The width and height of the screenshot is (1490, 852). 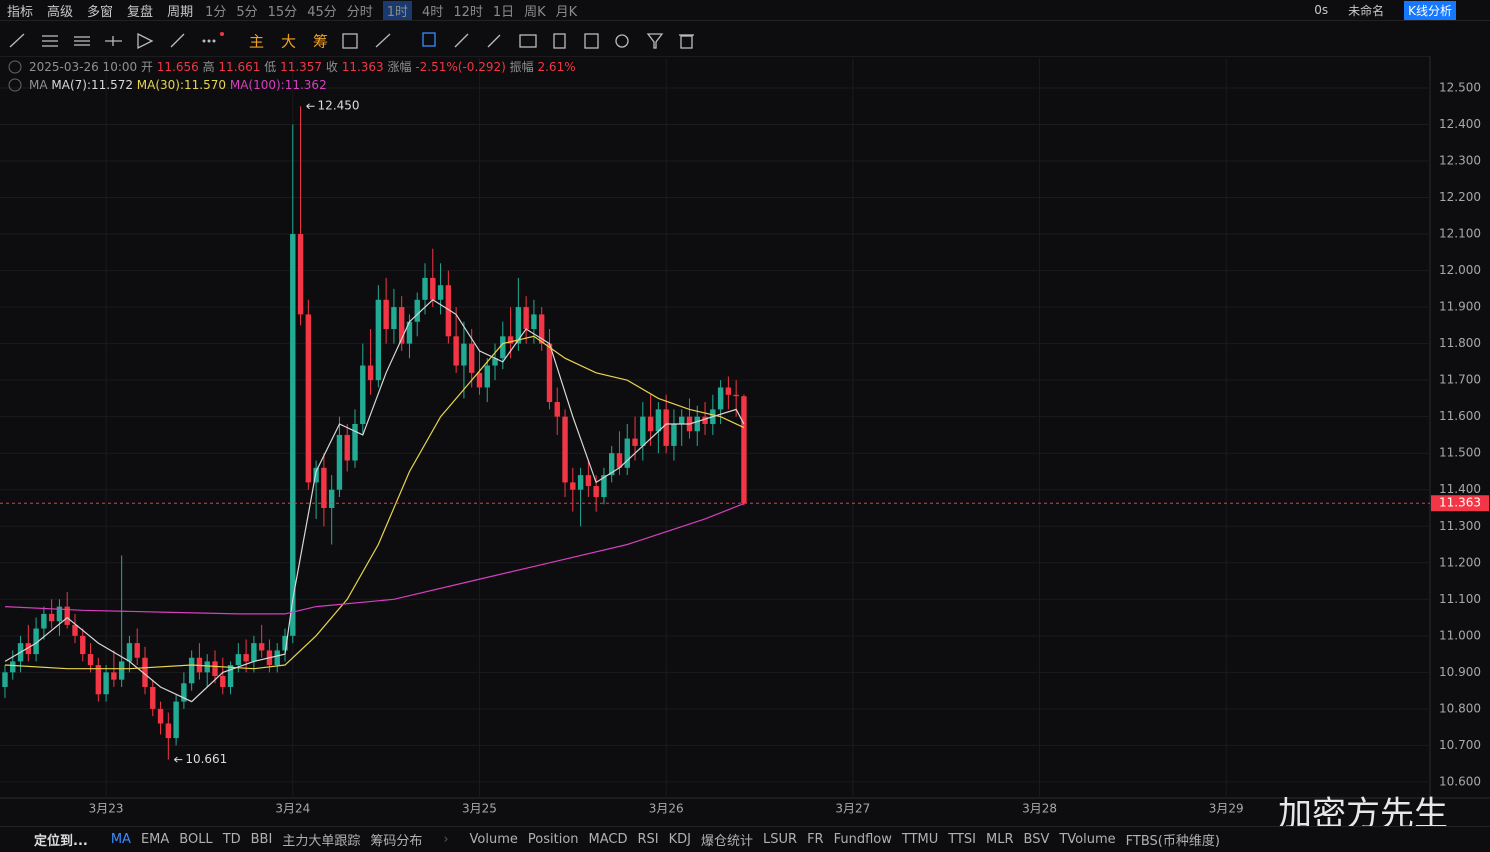 I want to click on price-axis-bg, so click(x=1460, y=441).